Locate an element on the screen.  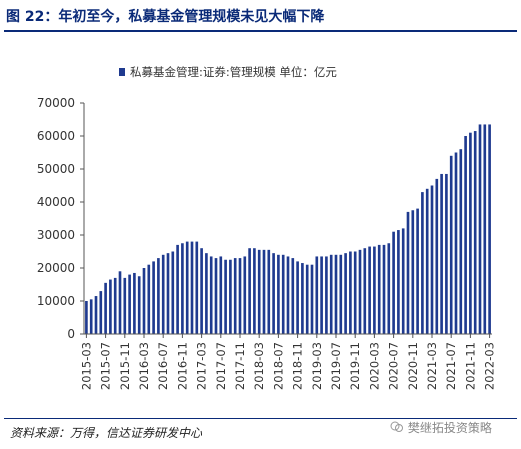
x-tick-label: 2016-07 is located at coordinates (163, 366).